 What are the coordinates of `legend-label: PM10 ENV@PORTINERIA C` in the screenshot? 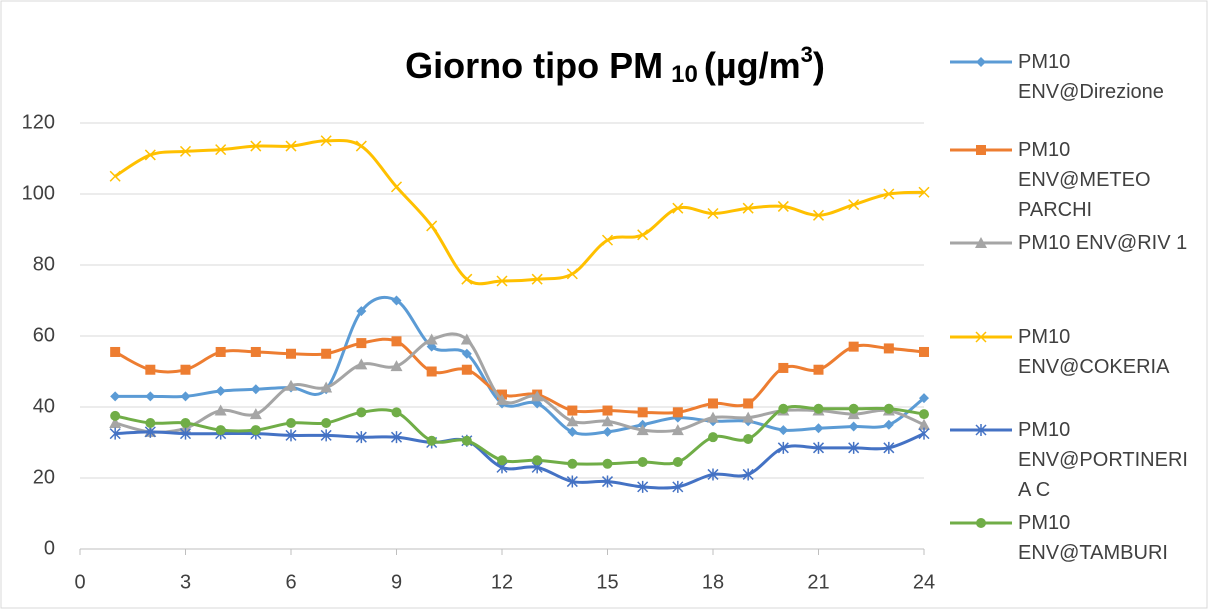 It's located at (1103, 460).